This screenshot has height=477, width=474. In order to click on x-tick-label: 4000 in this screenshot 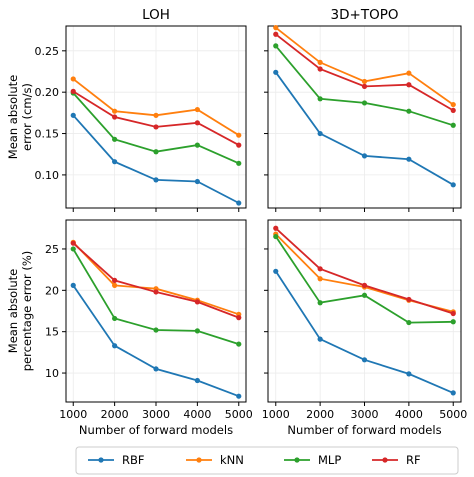, I will do `click(409, 414)`.